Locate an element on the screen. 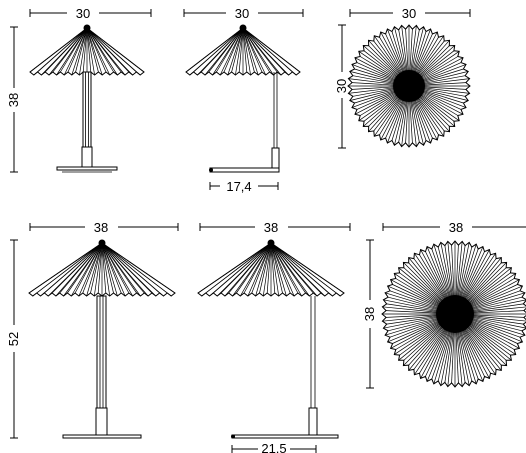 The height and width of the screenshot is (453, 526). large-front-shade is located at coordinates (102, 268).